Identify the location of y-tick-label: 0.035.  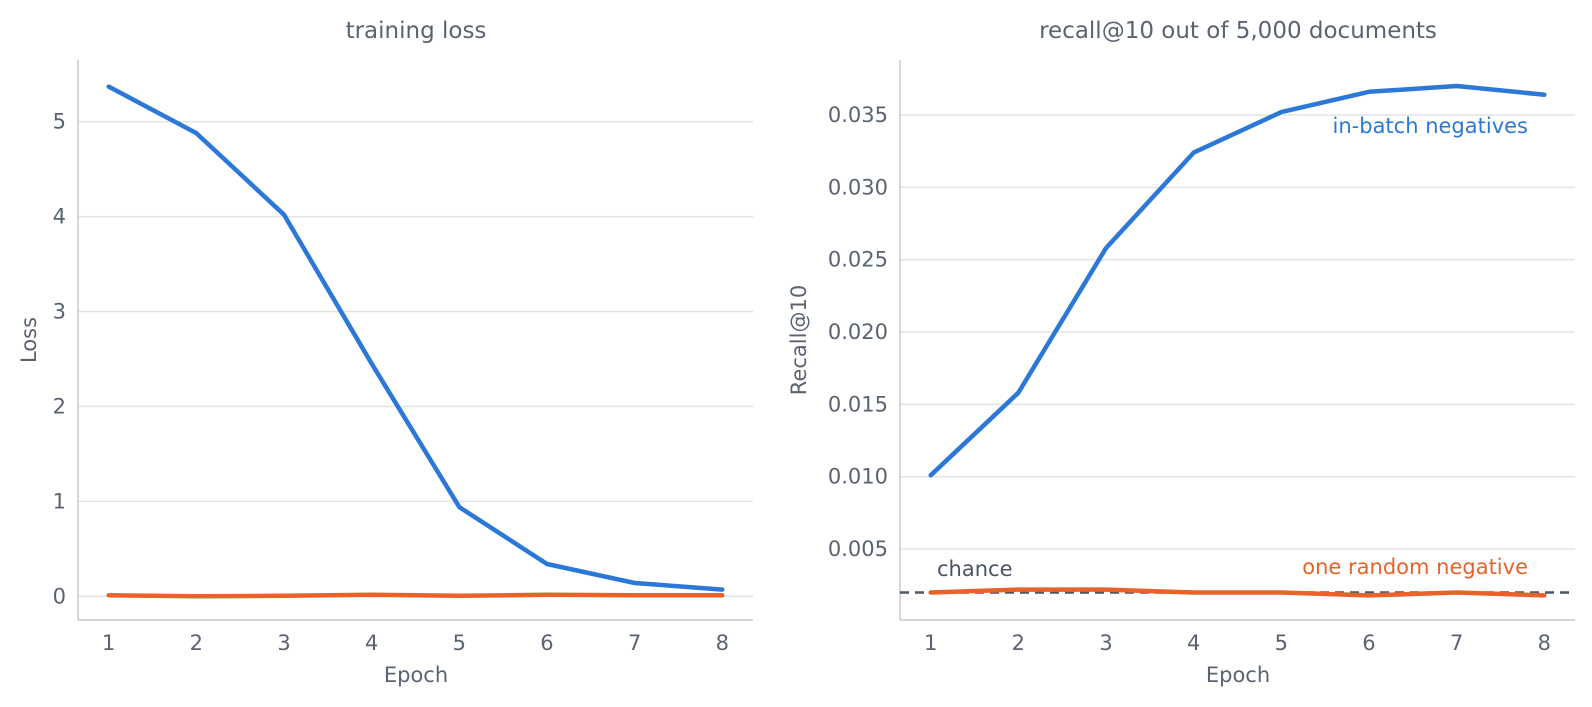
(858, 115).